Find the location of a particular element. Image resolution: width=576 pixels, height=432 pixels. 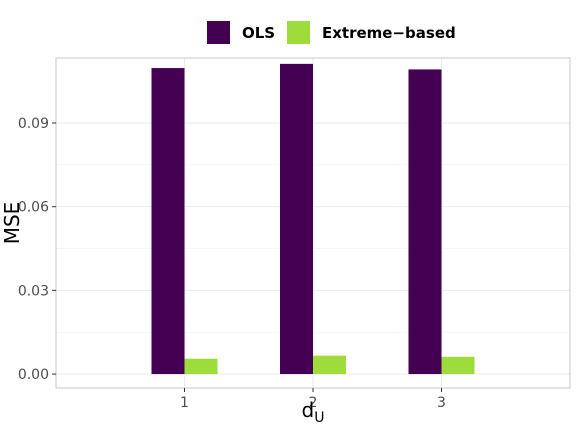

y-tick-label: 0.09 is located at coordinates (33, 124).